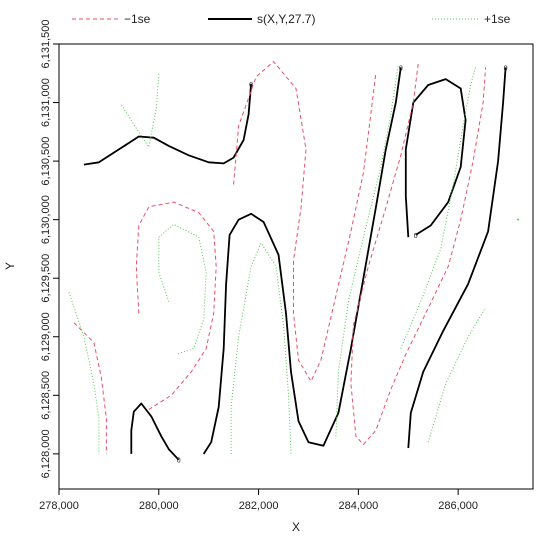  Describe the element at coordinates (46, 278) in the screenshot. I see `y-tick-label: 6,129,500` at that location.